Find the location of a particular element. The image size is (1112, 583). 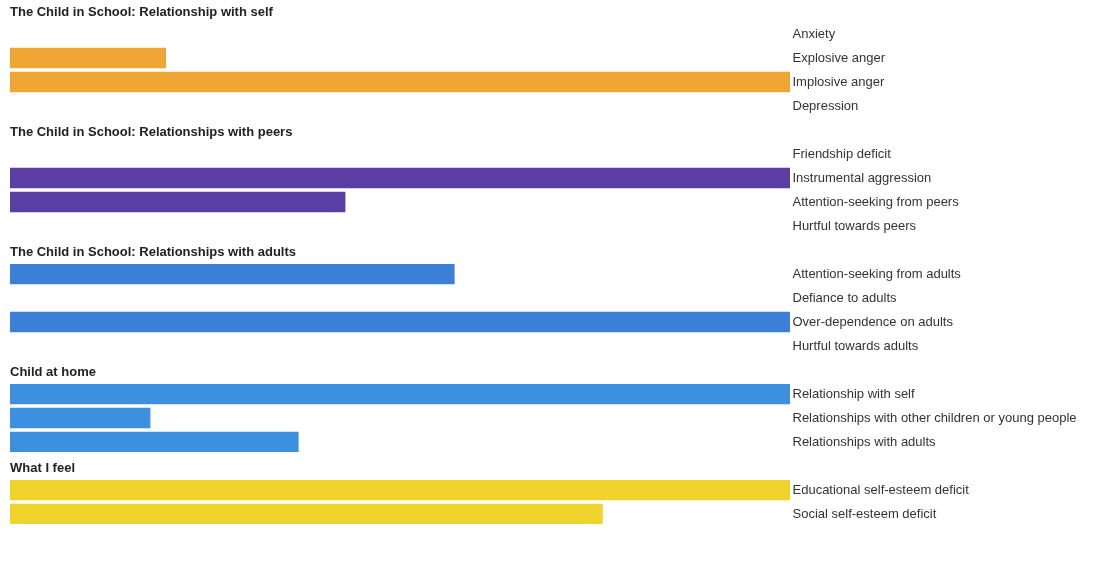

y-tick-label: Anxiety is located at coordinates (814, 34).